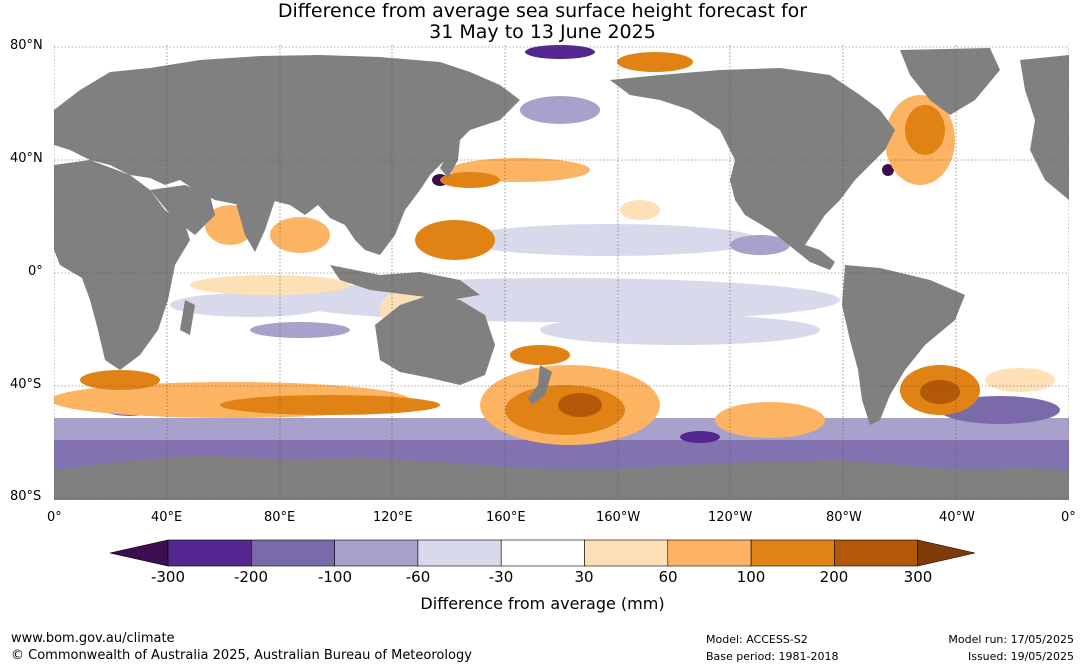  What do you see at coordinates (167, 517) in the screenshot?
I see `lon-label-40e: 40°E` at bounding box center [167, 517].